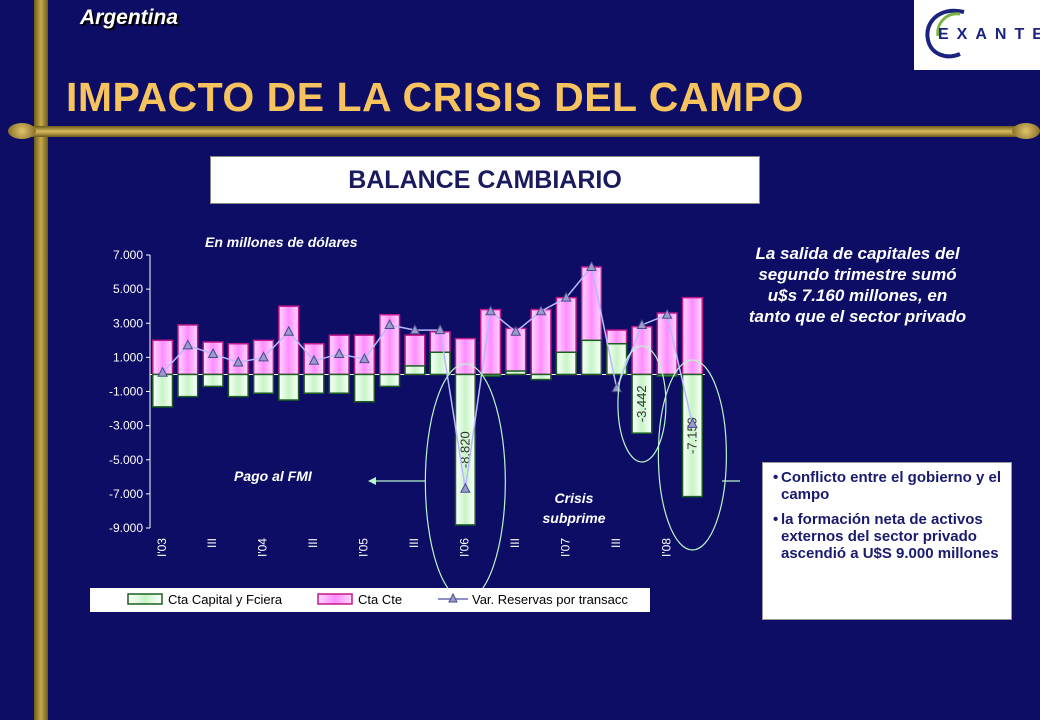  What do you see at coordinates (522, 131) in the screenshot?
I see `gold-horizontal-bar` at bounding box center [522, 131].